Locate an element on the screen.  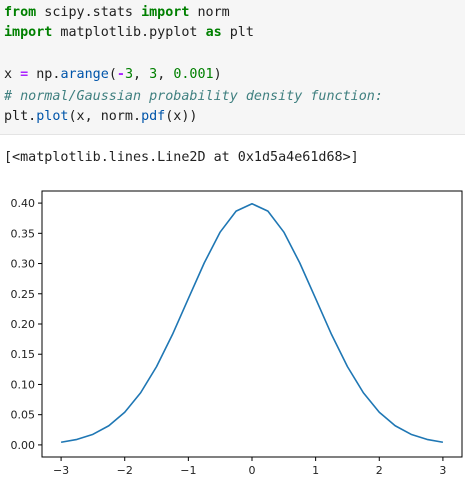
code-line-6: plt.plot(x, norm.pdf(x)) is located at coordinates (101, 117).